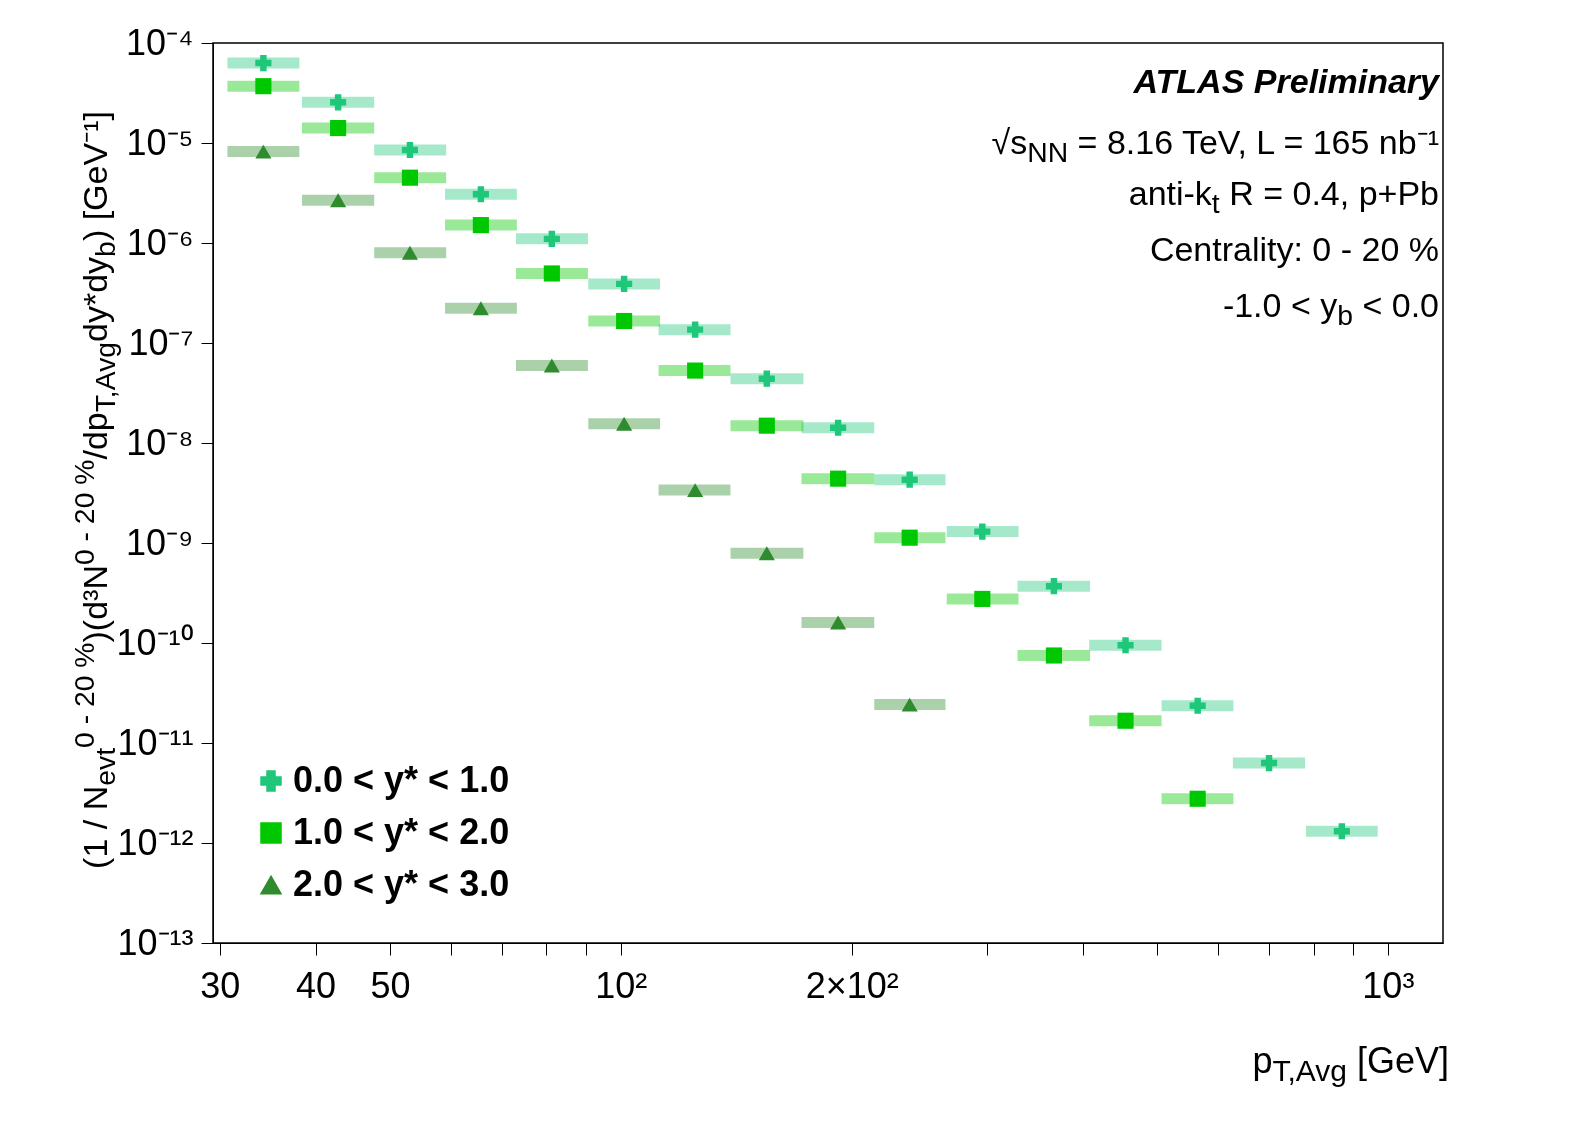 The width and height of the screenshot is (1589, 1125). What do you see at coordinates (621, 985) in the screenshot?
I see `x-tick-label: 10²` at bounding box center [621, 985].